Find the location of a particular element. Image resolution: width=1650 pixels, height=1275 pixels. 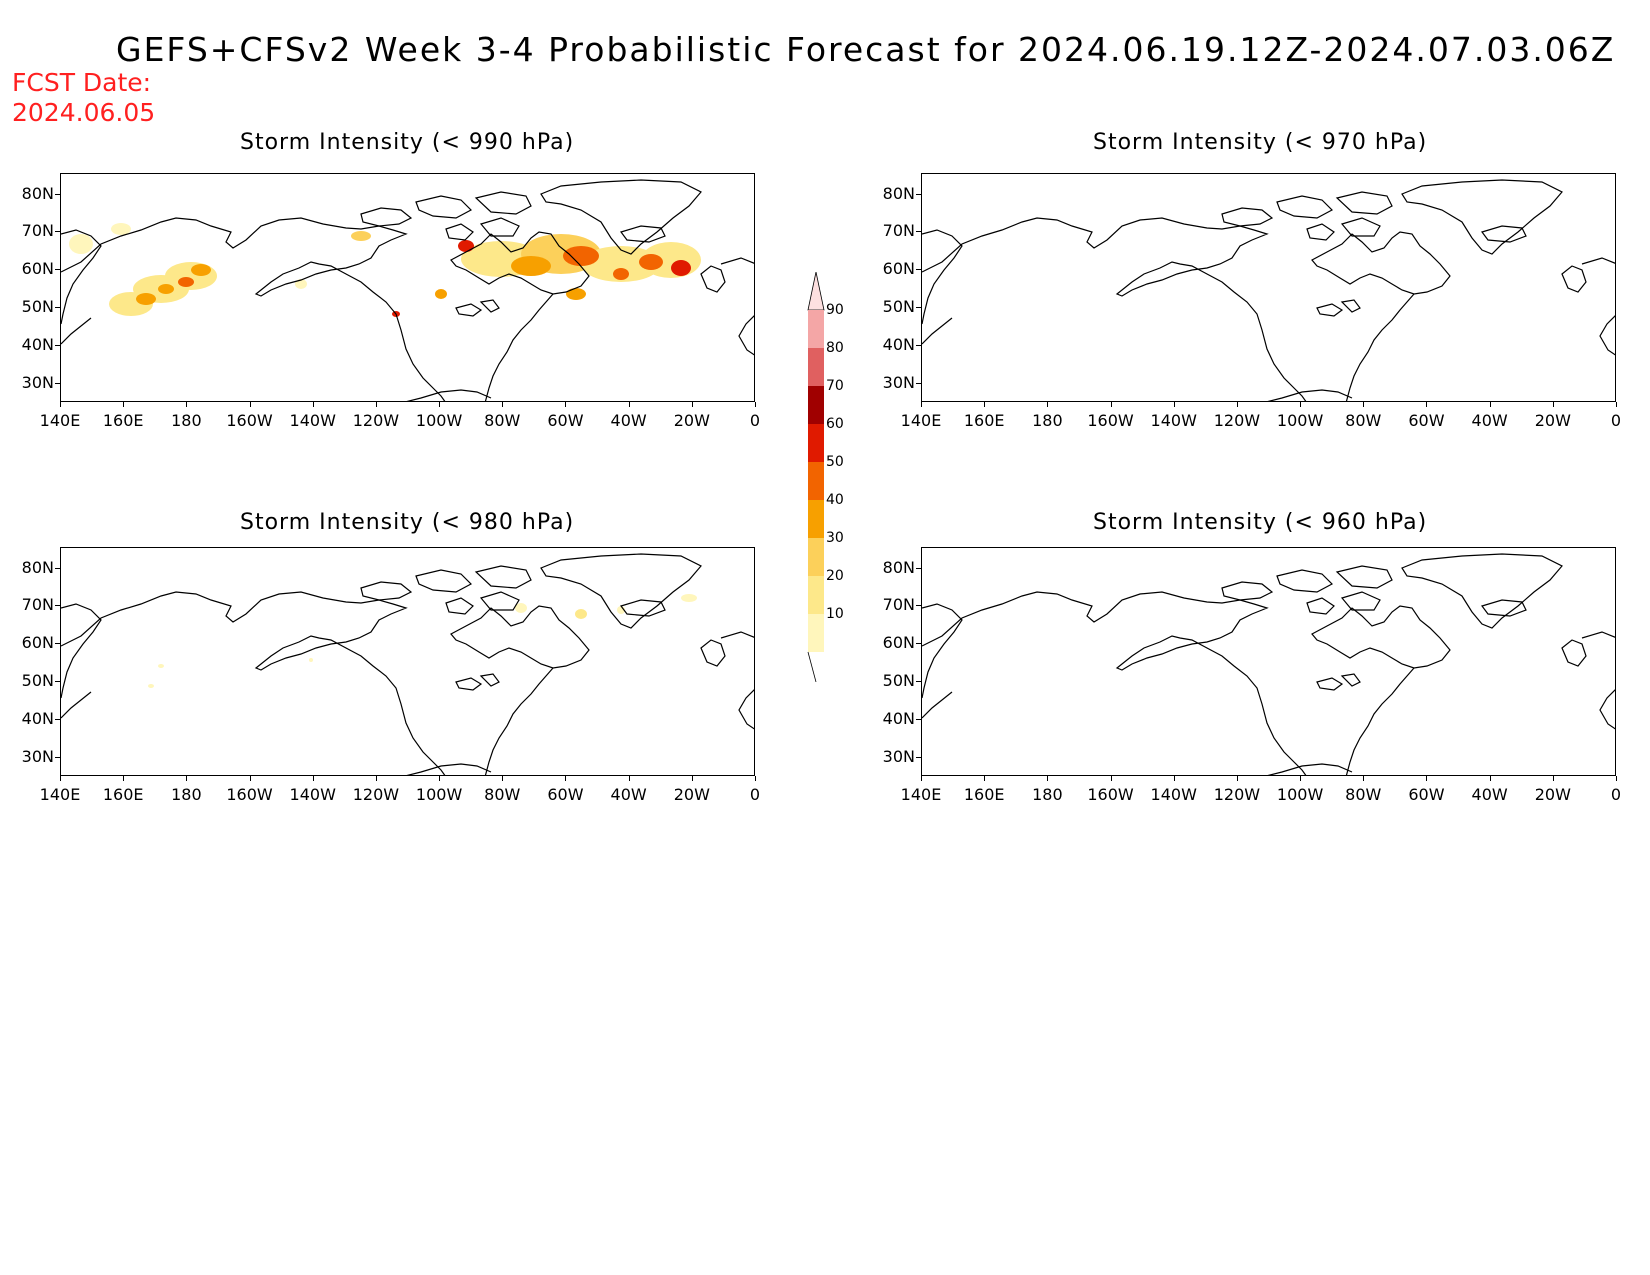

panel-title-960: Storm Intensity (< 960 hPa) is located at coordinates (1260, 522).